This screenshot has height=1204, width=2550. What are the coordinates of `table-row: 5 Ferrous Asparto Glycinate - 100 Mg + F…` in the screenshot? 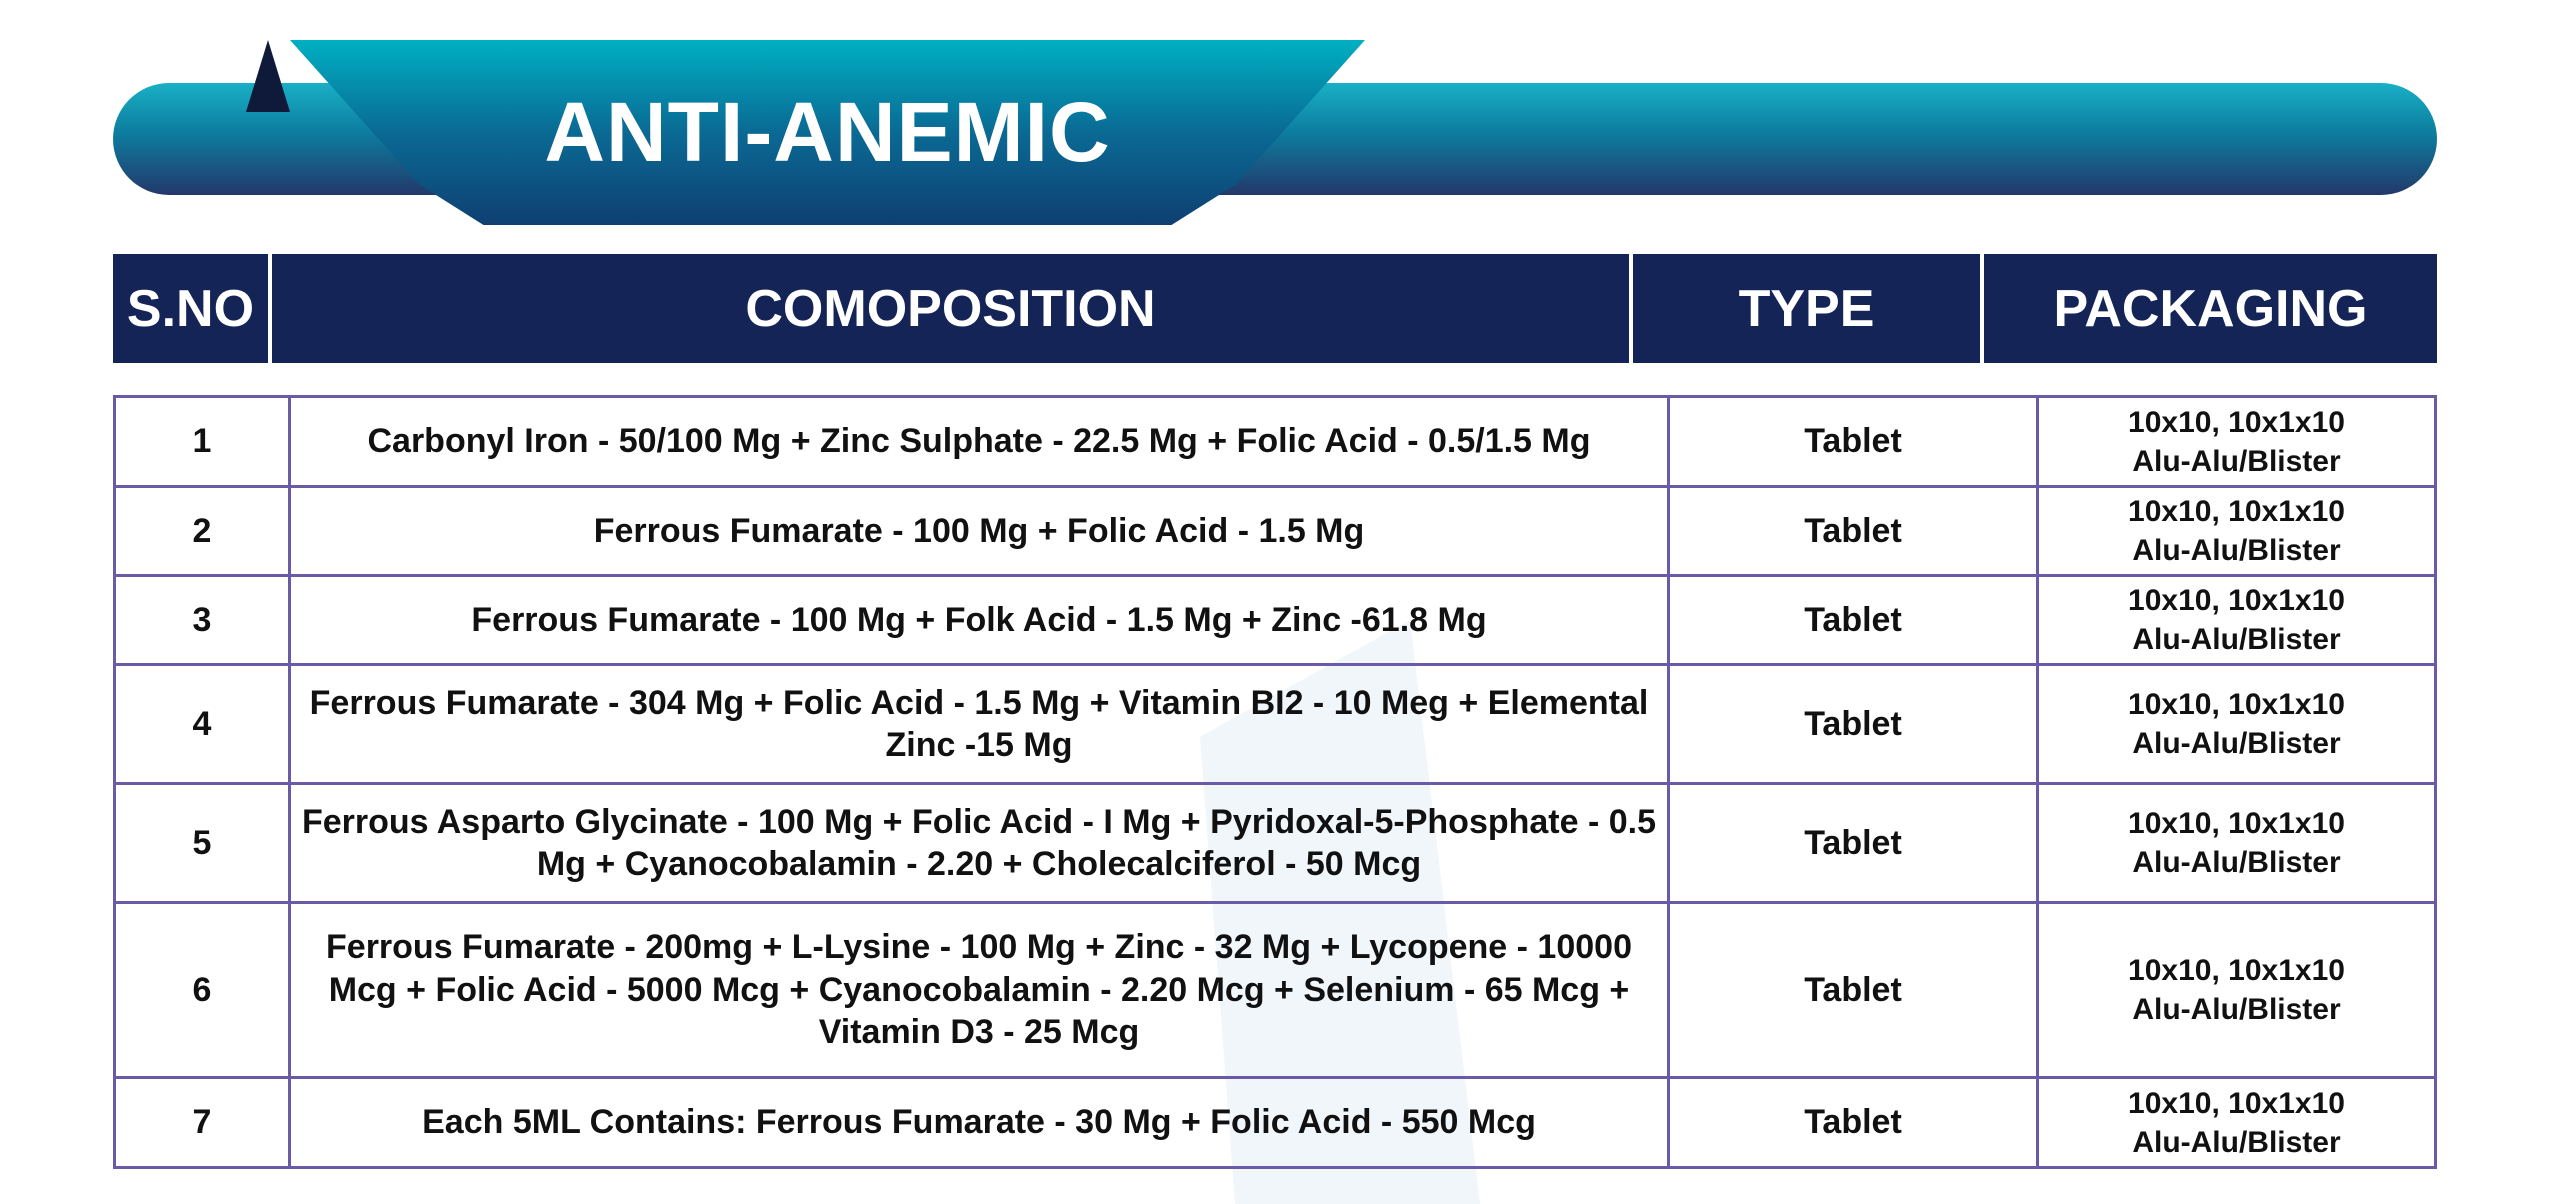 It's located at (1275, 843).